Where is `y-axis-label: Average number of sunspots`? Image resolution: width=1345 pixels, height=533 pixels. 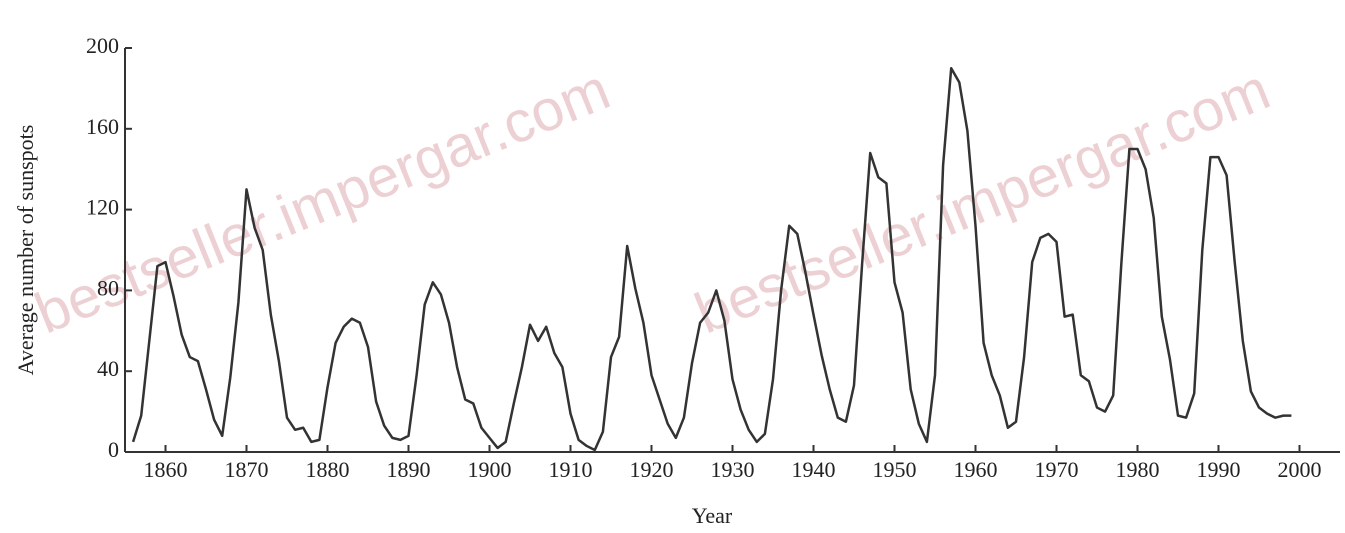 y-axis-label: Average number of sunspots is located at coordinates (25, 250).